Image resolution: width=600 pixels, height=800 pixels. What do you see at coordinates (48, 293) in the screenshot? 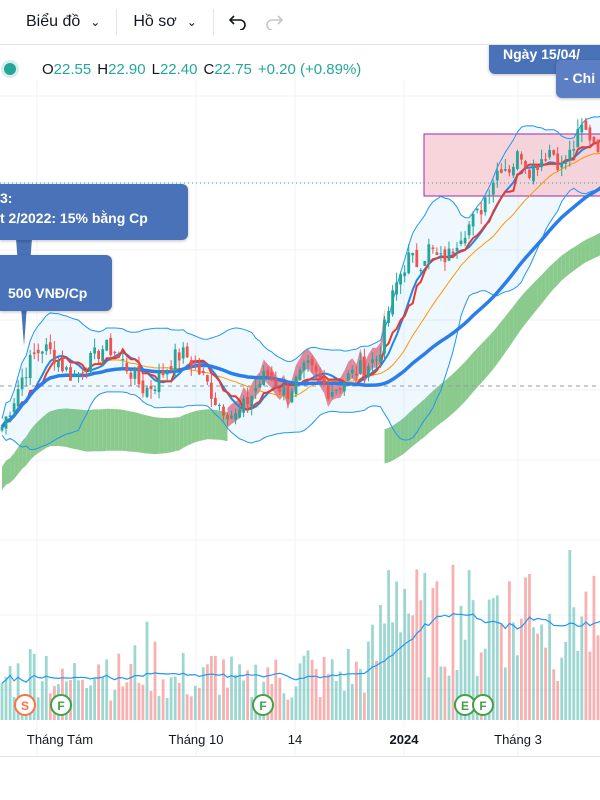
I see `callout-cash-dividend-text: 500 VNĐ/Cp` at bounding box center [48, 293].